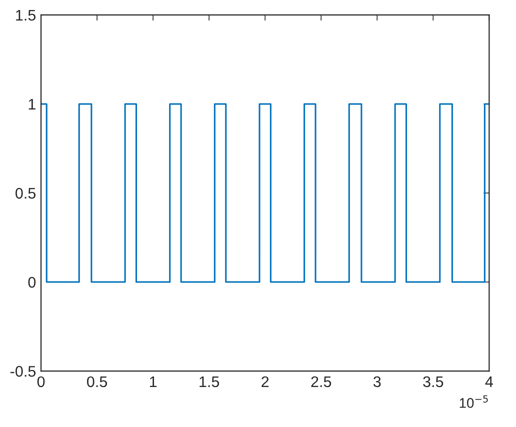 The image size is (516, 427). What do you see at coordinates (23, 371) in the screenshot?
I see `y-tick-label: -0.5` at bounding box center [23, 371].